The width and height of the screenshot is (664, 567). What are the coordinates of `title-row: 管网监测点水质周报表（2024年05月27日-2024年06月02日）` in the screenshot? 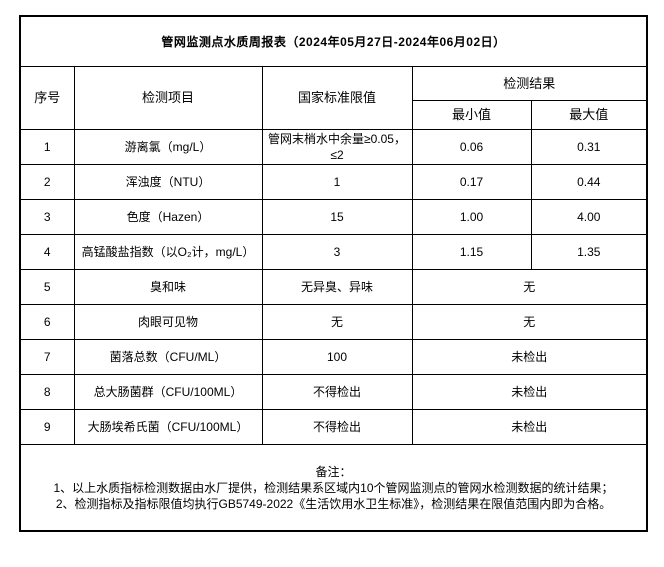 It's located at (333, 41).